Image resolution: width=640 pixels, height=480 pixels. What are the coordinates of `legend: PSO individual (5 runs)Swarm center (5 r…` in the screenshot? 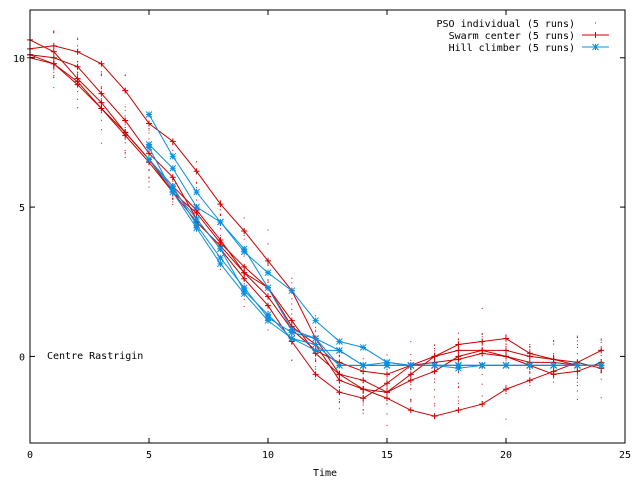 It's located at (523, 36).